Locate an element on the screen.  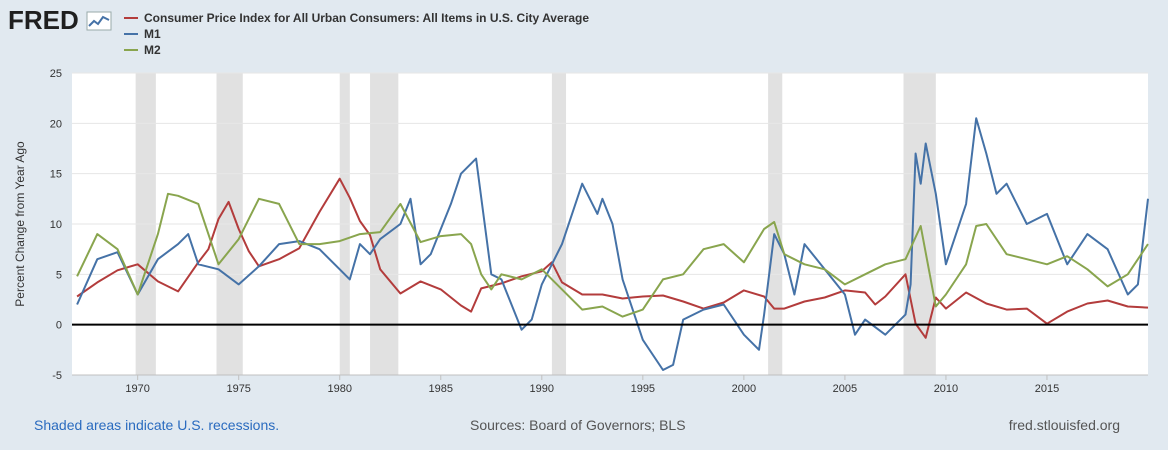
fred-logo: FRED is located at coordinates (60, 20).